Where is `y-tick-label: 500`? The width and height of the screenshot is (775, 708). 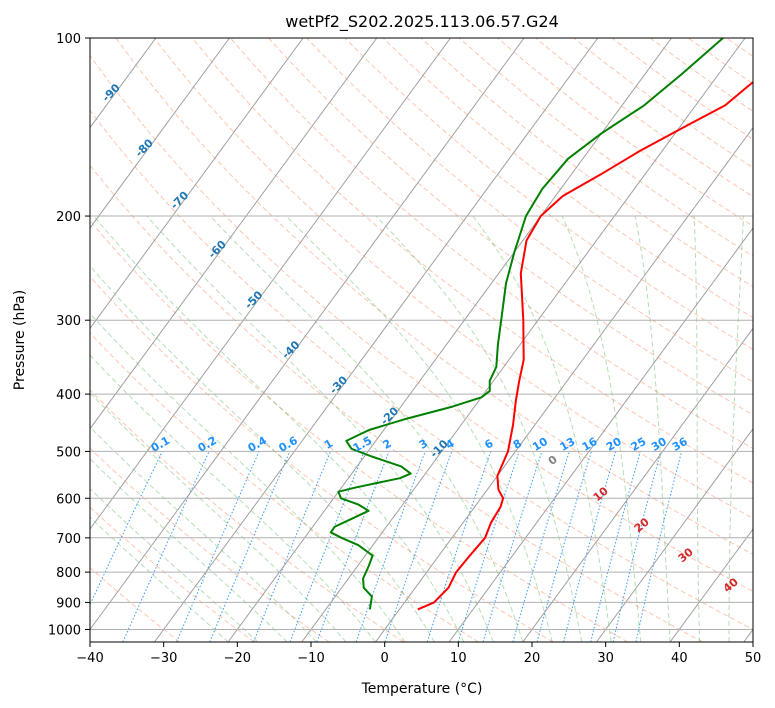 y-tick-label: 500 is located at coordinates (68, 452).